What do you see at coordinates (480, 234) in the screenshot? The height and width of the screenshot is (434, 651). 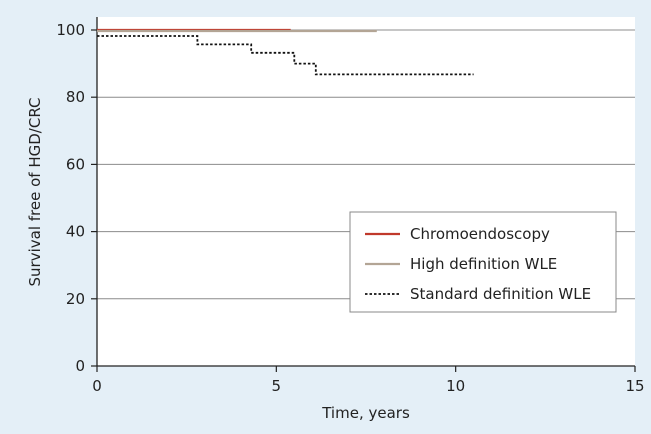 I see `legend-label-1: Chromoendoscopy` at bounding box center [480, 234].